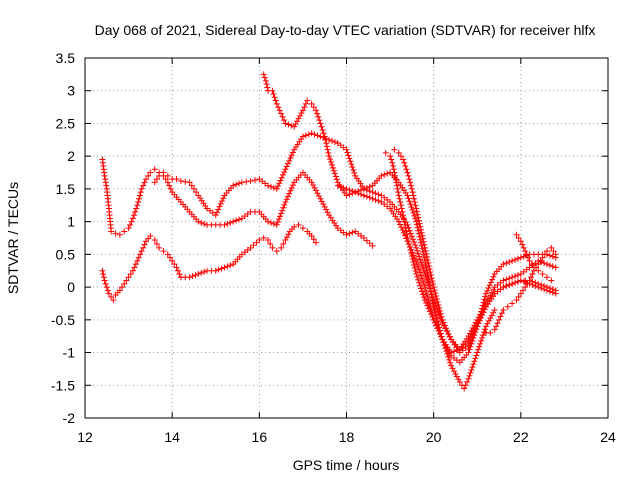  Describe the element at coordinates (347, 437) in the screenshot. I see `x-tick-label: 18` at that location.